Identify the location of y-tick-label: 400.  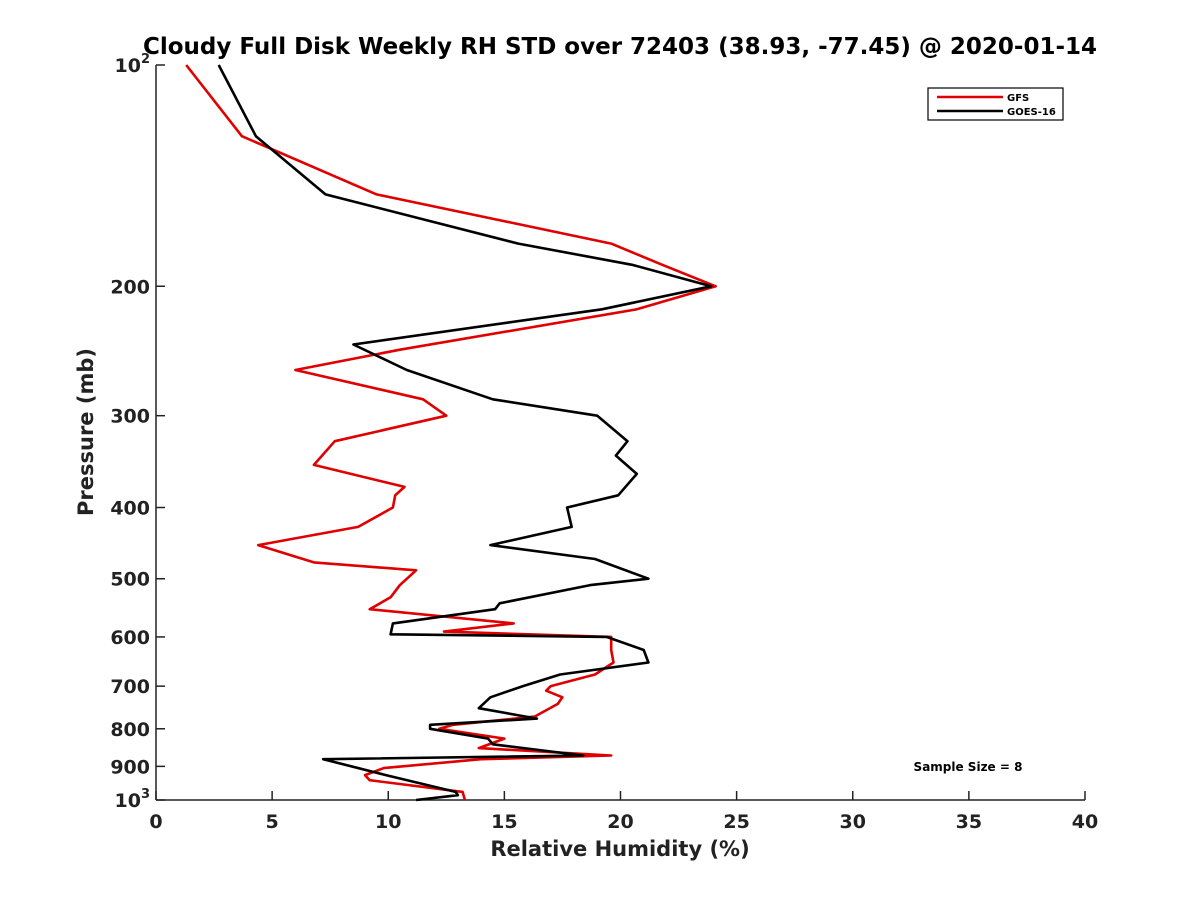
(130, 509).